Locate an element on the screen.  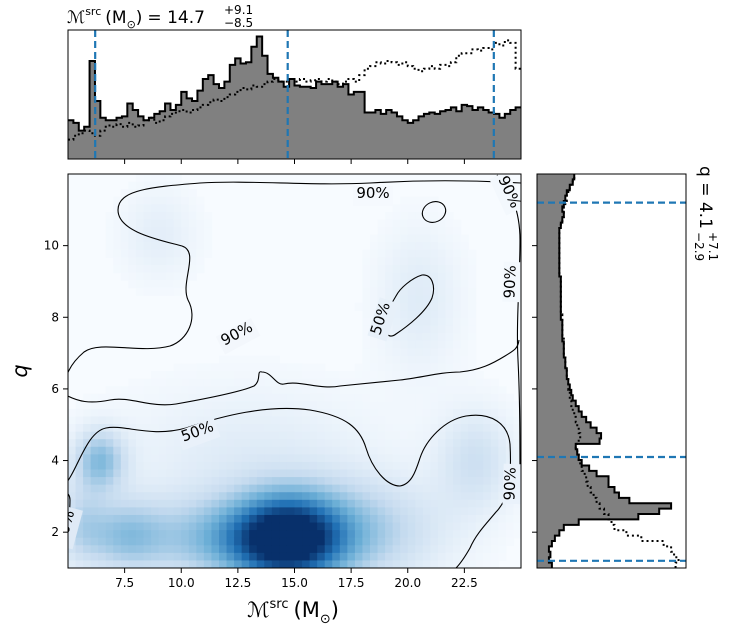
mc-hist-solid-fill is located at coordinates (294, 97).